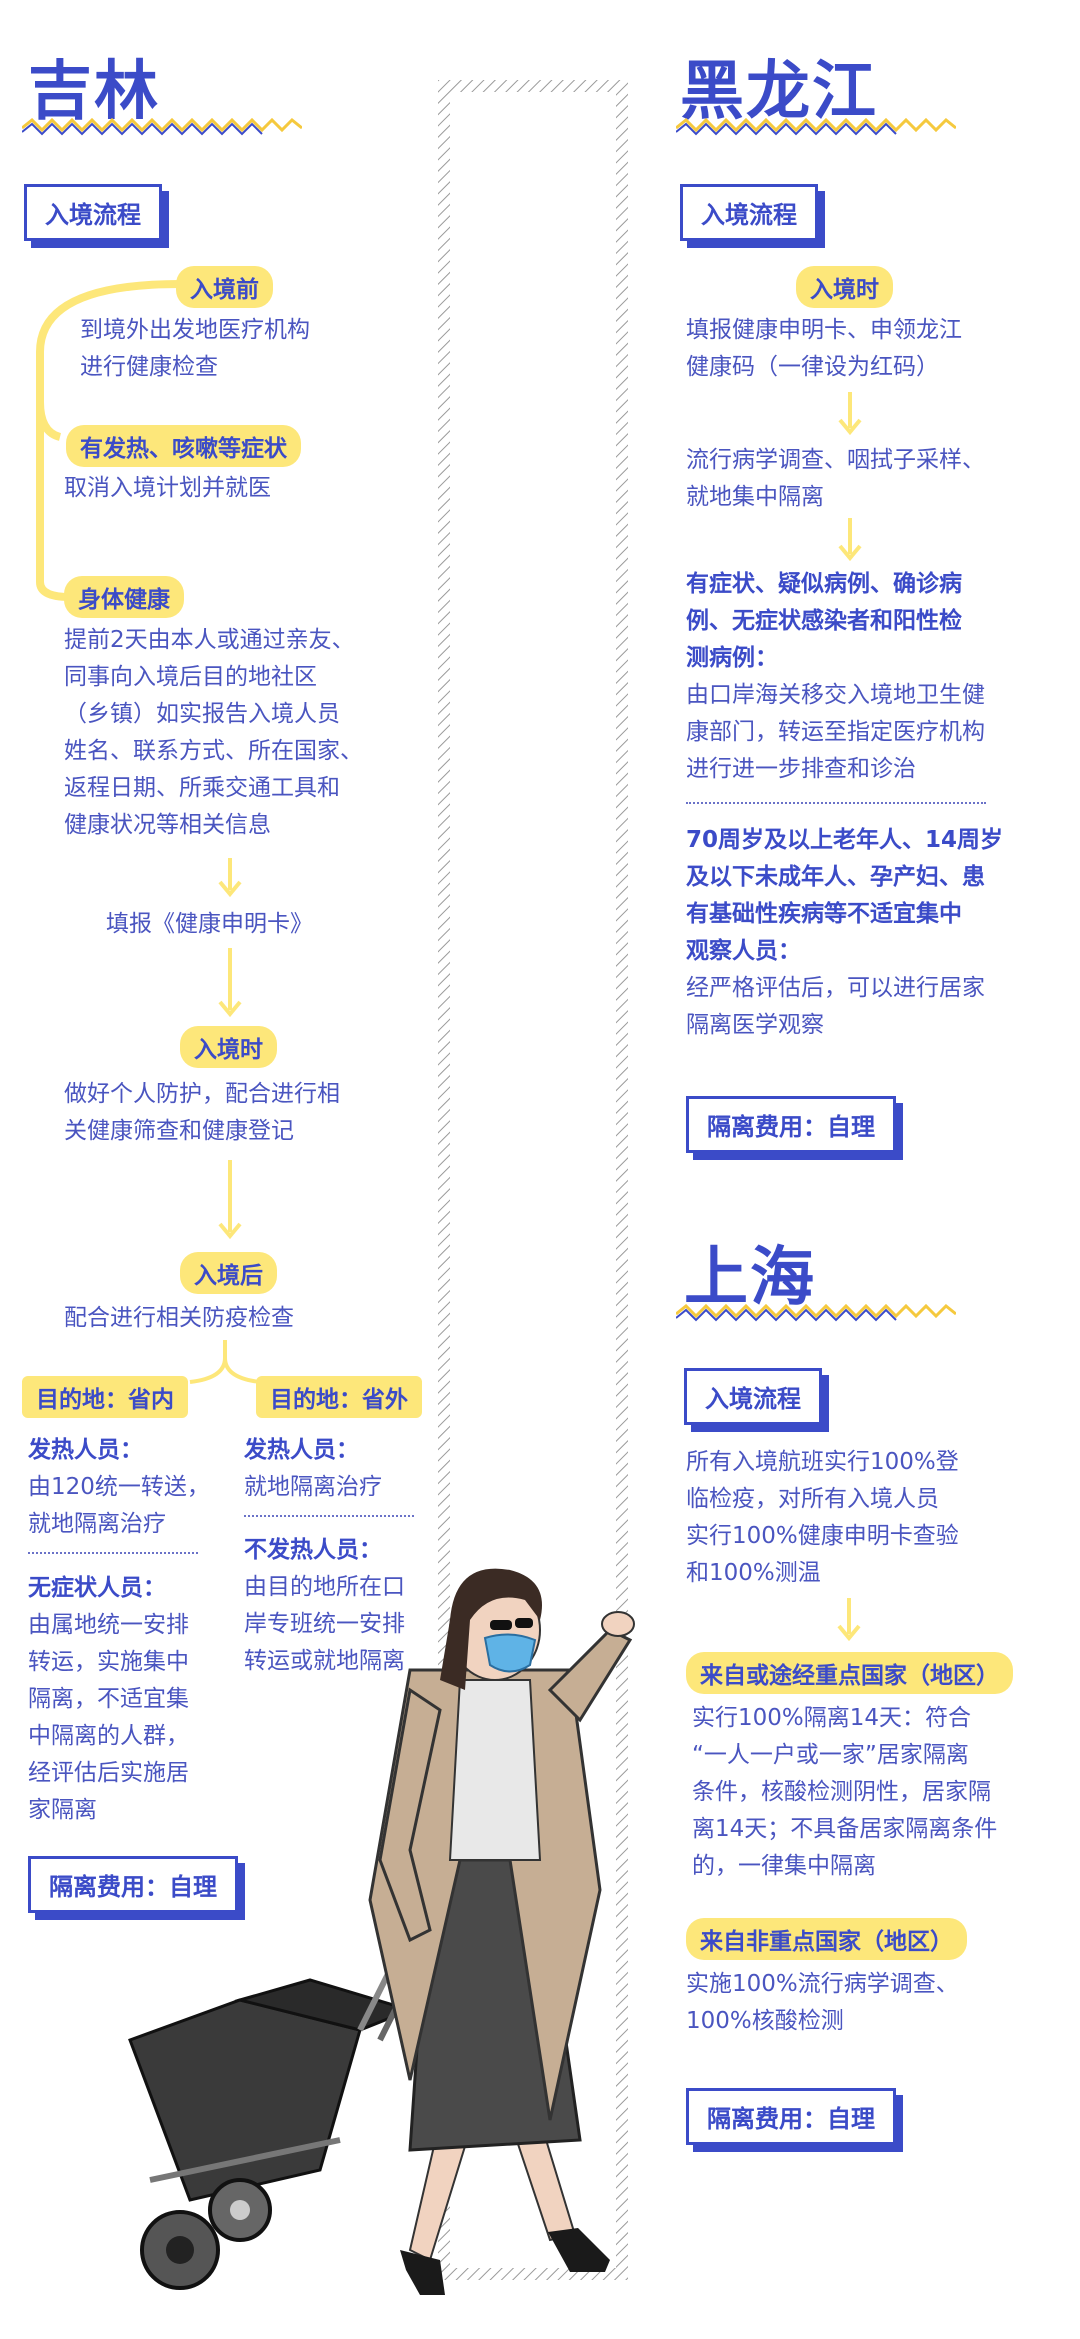 Image resolution: width=1080 pixels, height=2339 pixels. What do you see at coordinates (784, 1866) in the screenshot?
I see `shanghai-key-text-5: 的，一律集中隔离` at bounding box center [784, 1866].